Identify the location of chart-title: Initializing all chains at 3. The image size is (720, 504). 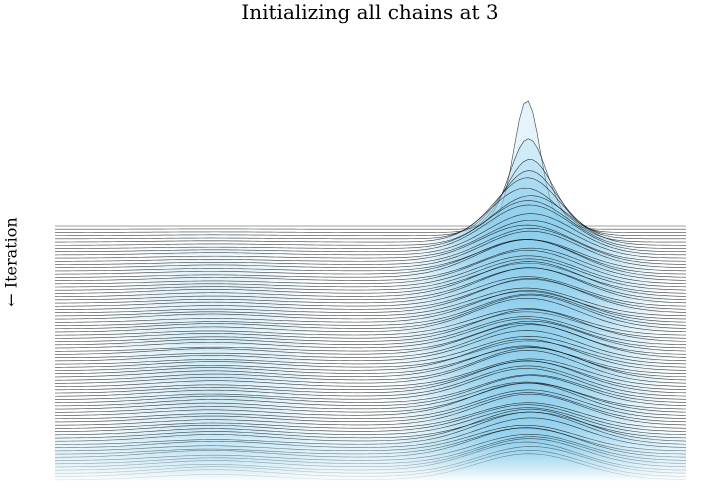
(370, 12).